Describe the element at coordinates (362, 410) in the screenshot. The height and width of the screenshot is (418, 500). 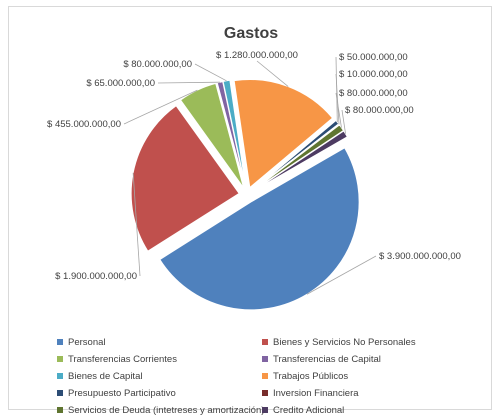
I see `legend-item: Credito Adicional` at that location.